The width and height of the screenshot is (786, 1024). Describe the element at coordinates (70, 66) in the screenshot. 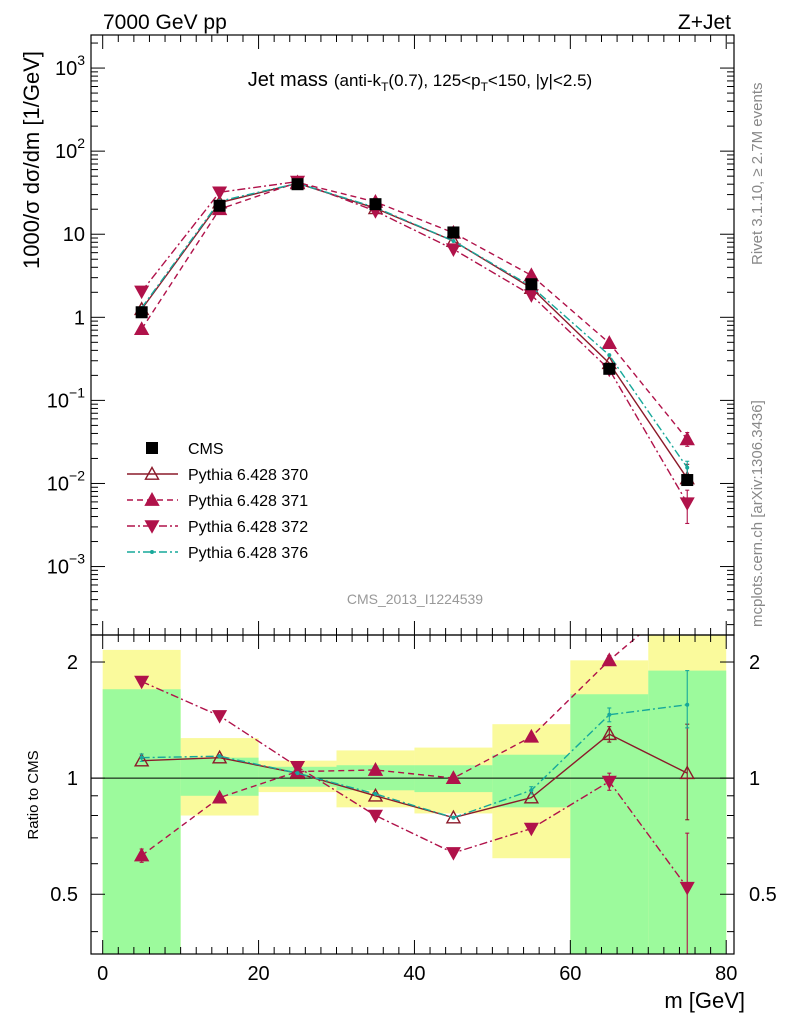

I see `y-tick-label: 10³` at that location.